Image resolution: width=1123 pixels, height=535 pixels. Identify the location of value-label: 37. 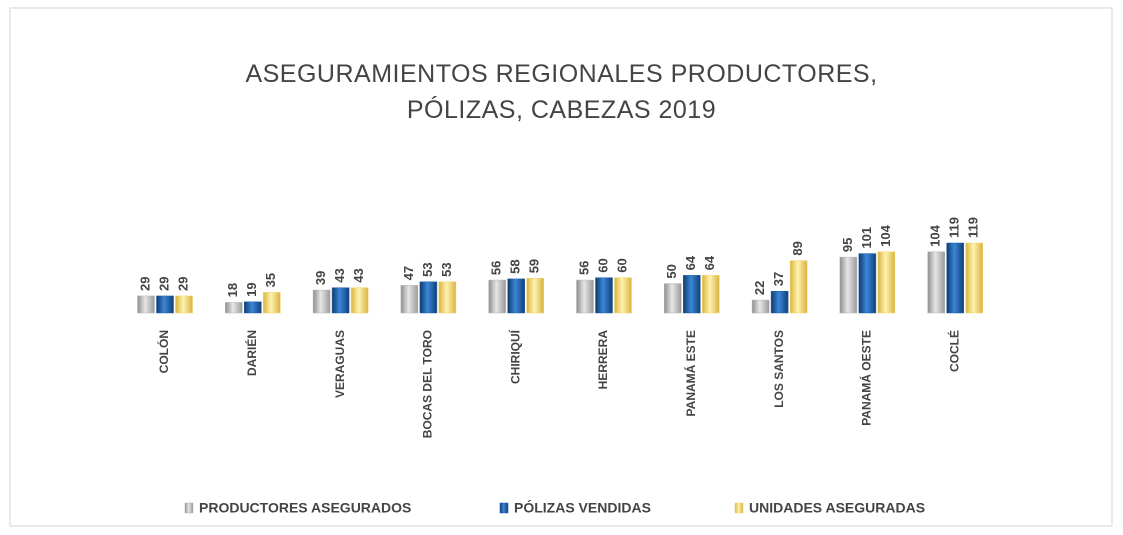
(778, 279).